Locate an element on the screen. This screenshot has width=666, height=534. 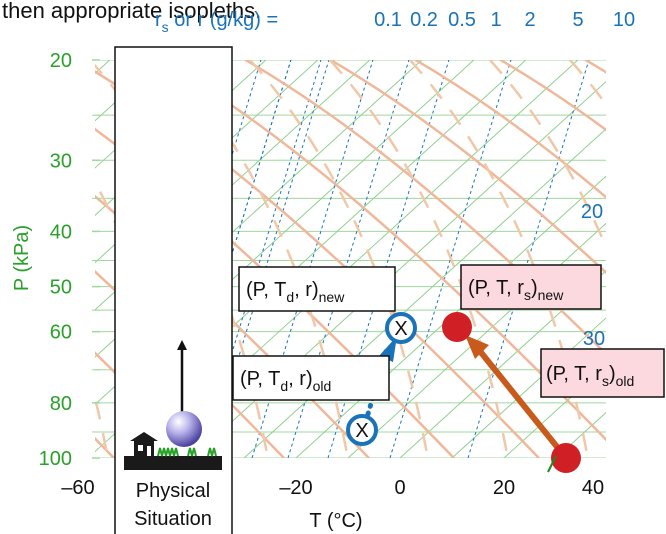
label-text-temp-new: (P, T, rs)new is located at coordinates (516, 290).